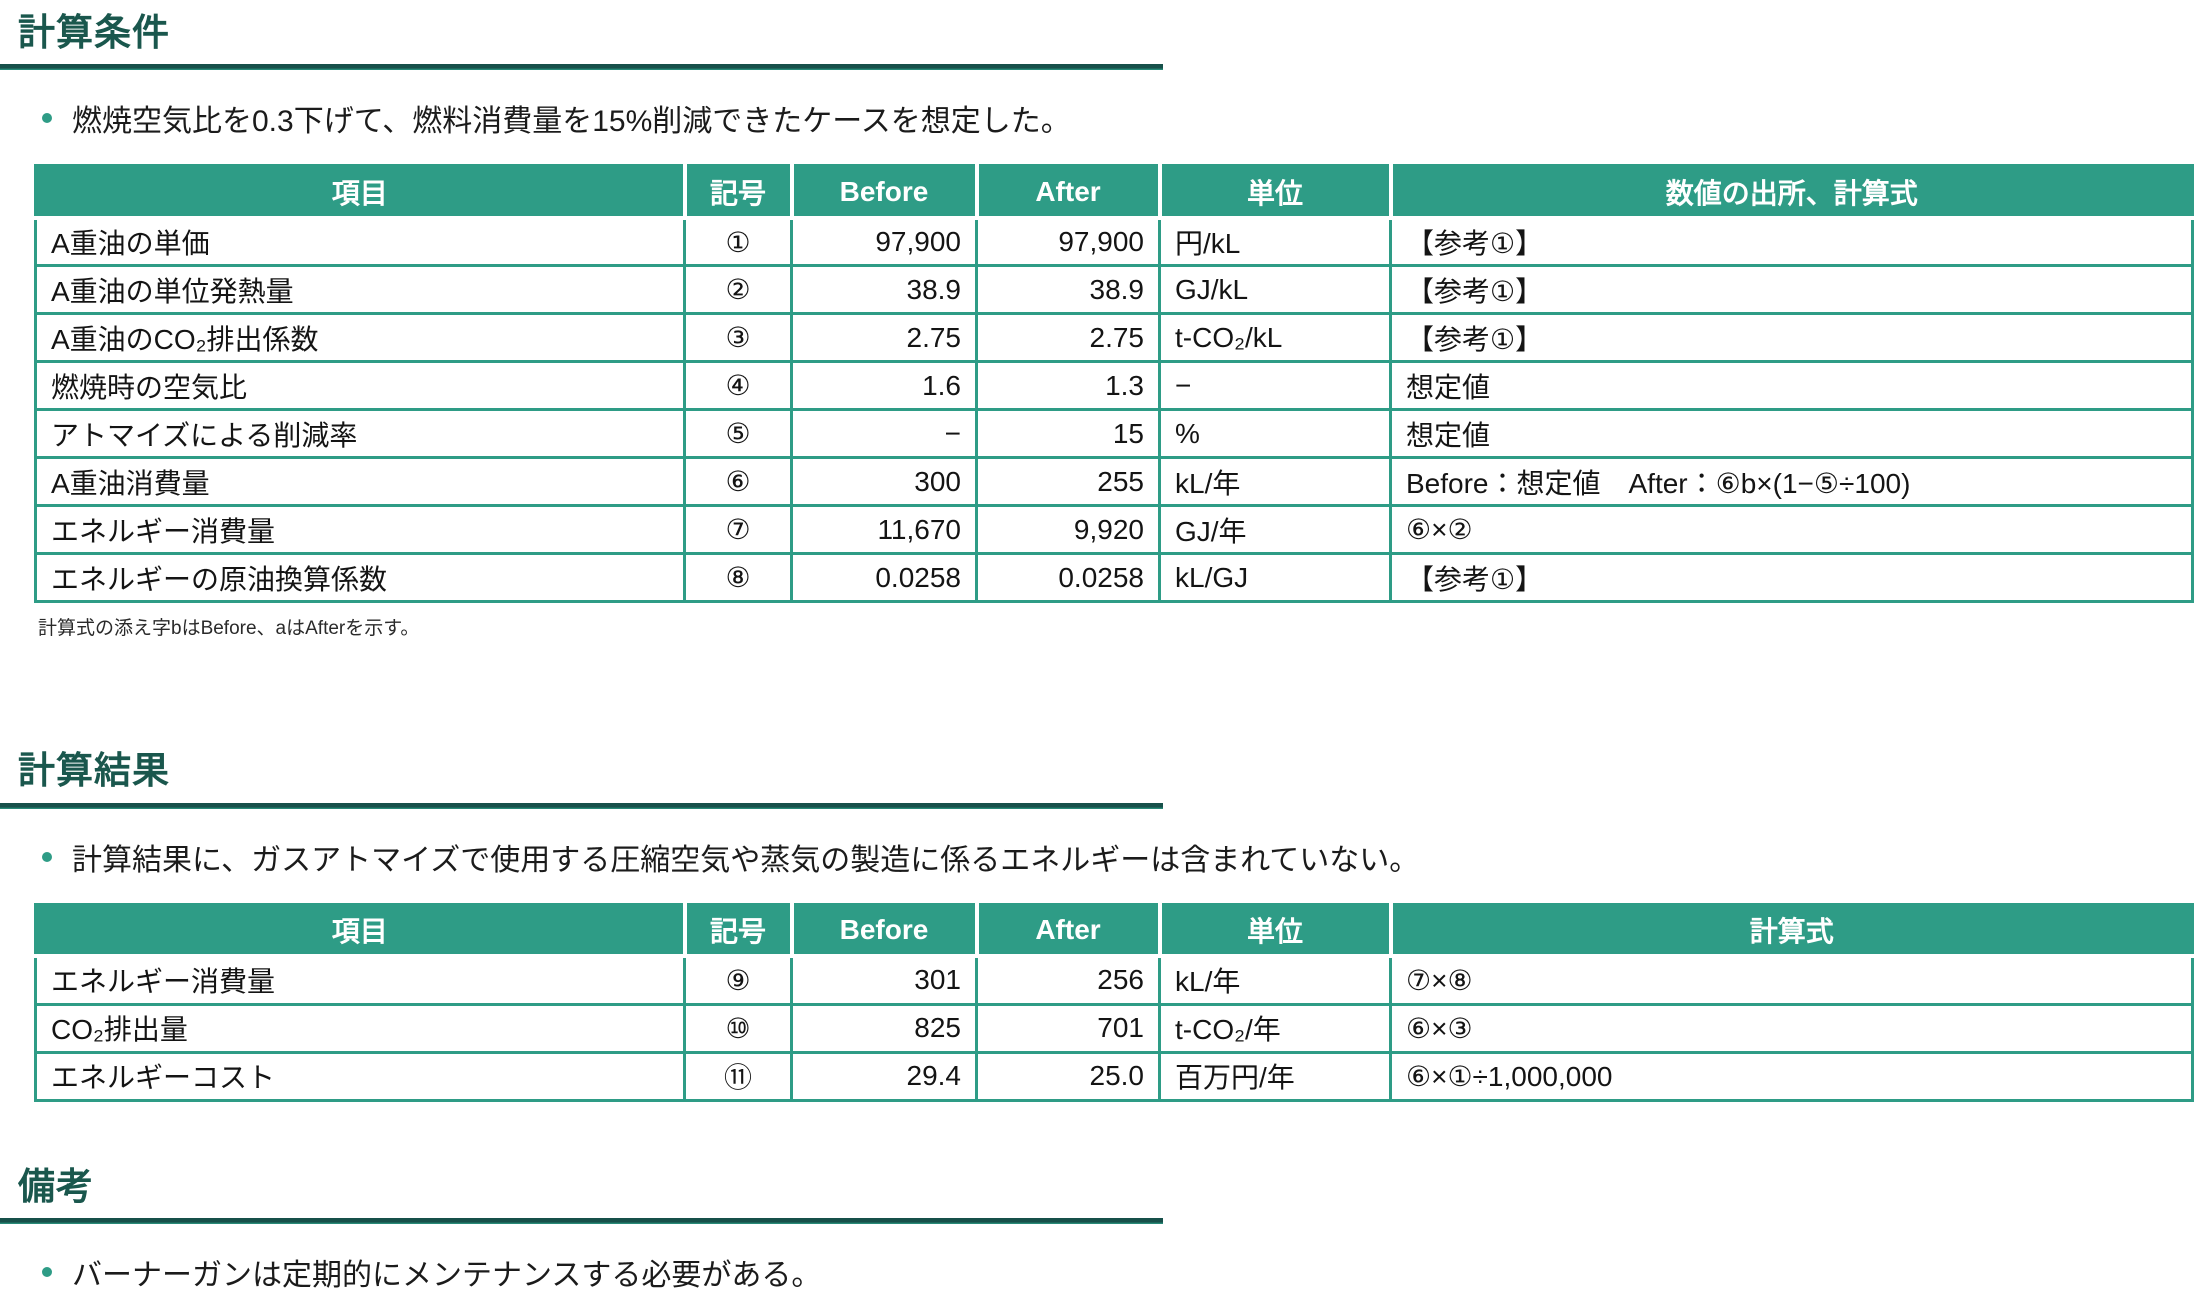 This screenshot has height=1304, width=2200. What do you see at coordinates (884, 386) in the screenshot?
I see `before-cell: 1.6` at bounding box center [884, 386].